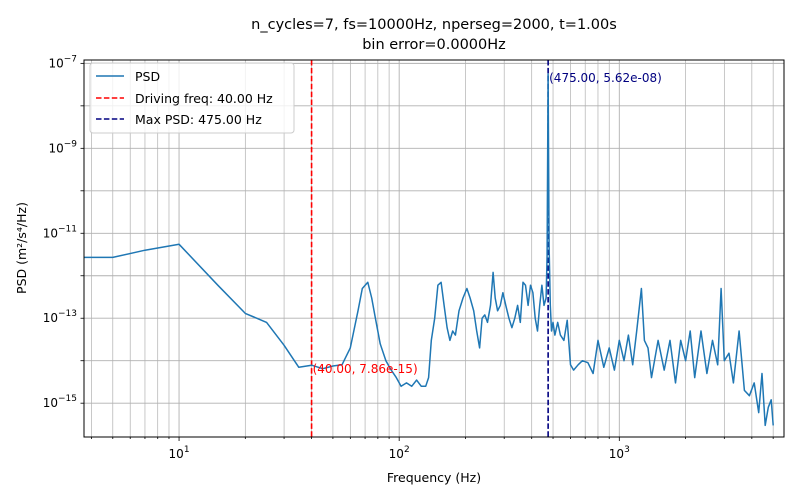 This screenshot has width=800, height=500. What do you see at coordinates (204, 98) in the screenshot?
I see `legend-label-driving-freq: Driving freq: 40.00 Hz` at bounding box center [204, 98].